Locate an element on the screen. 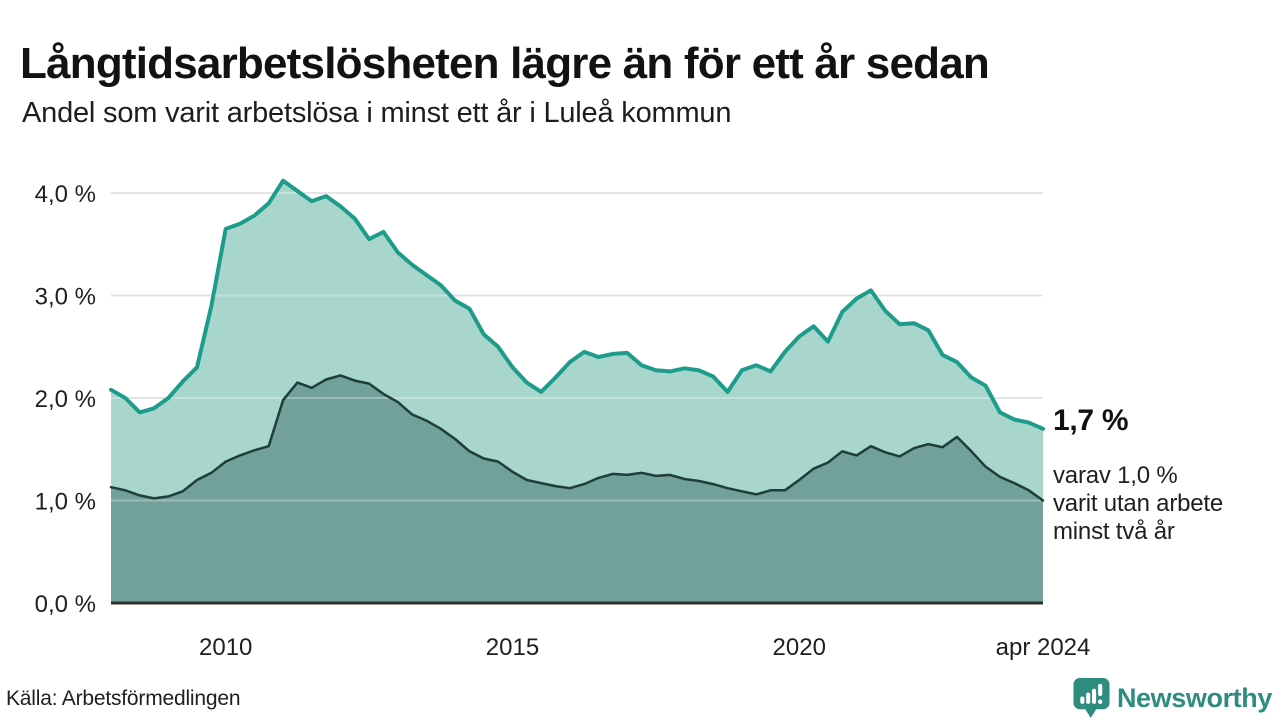 The height and width of the screenshot is (720, 1280). x-tick-label: 2010 is located at coordinates (225, 647).